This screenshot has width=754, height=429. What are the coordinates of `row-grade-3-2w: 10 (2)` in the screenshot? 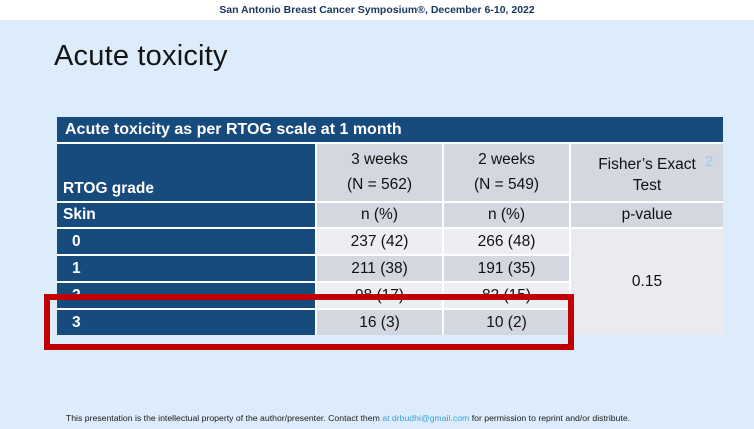 It's located at (506, 322).